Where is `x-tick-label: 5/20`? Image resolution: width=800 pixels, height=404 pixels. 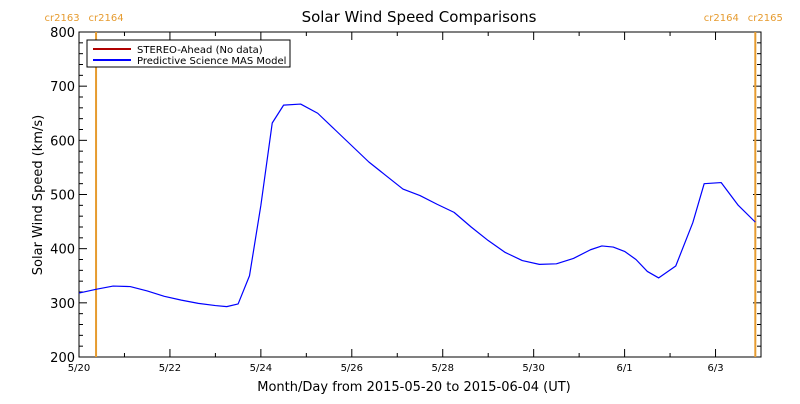
x-tick-label: 5/20 is located at coordinates (79, 368).